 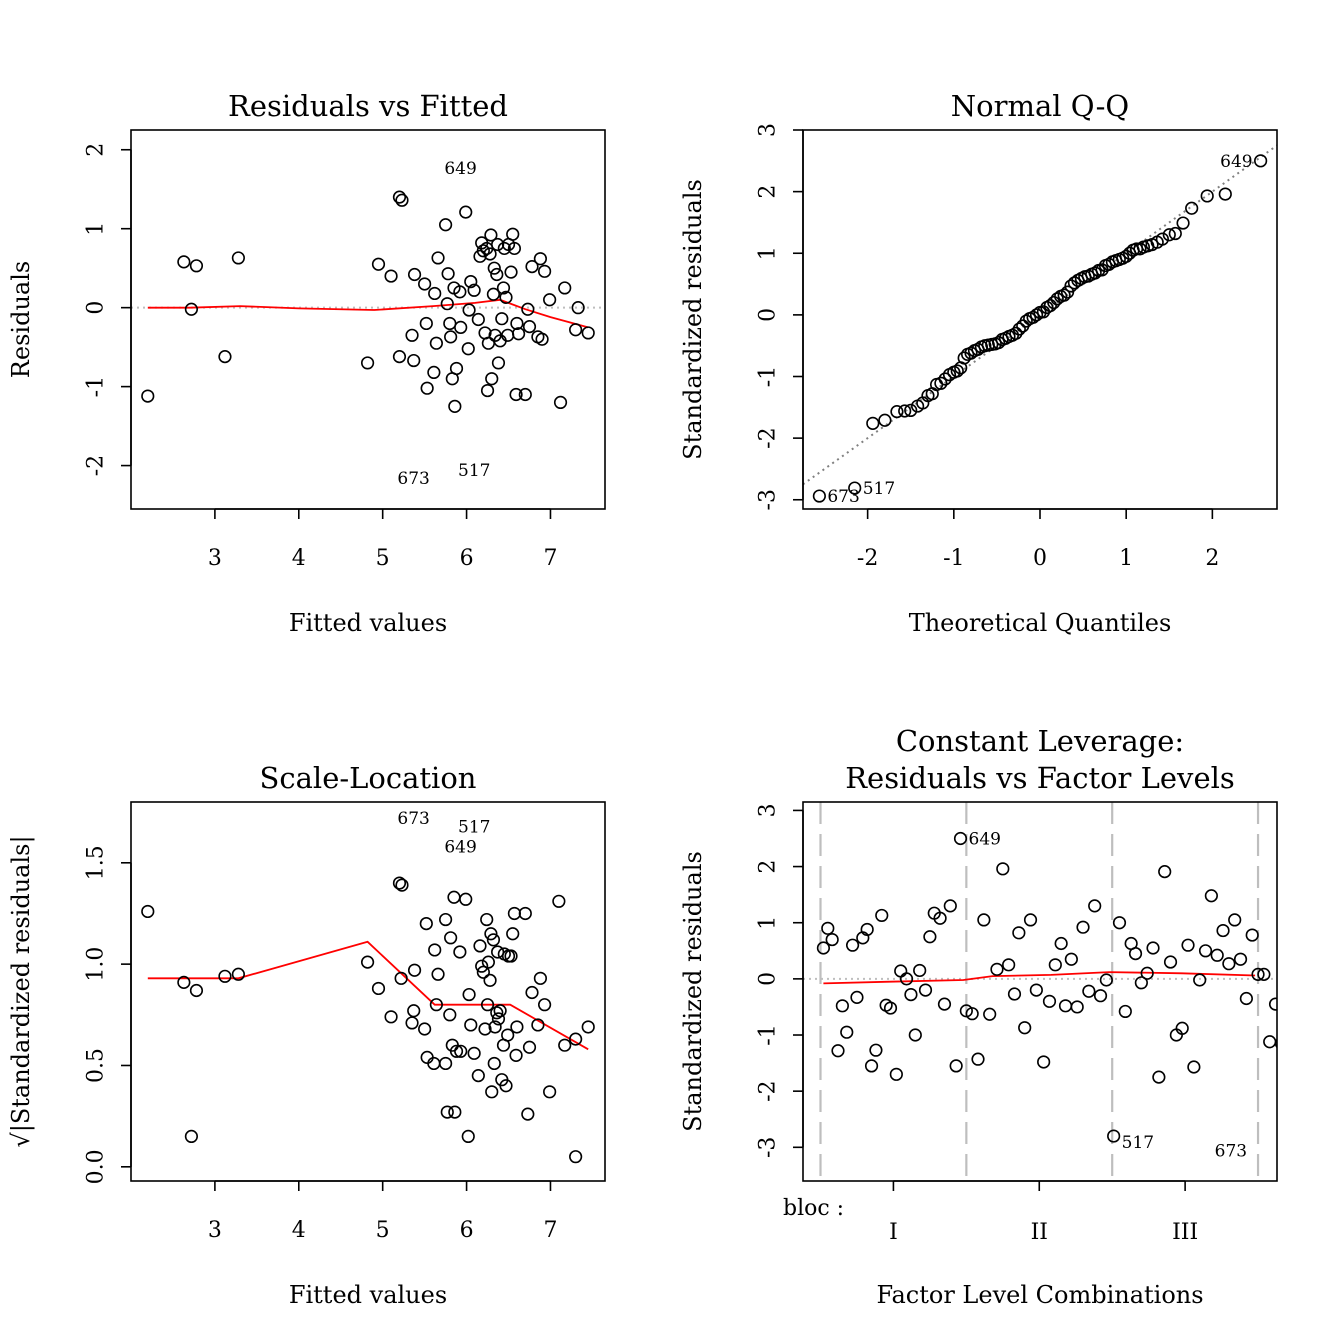 What do you see at coordinates (383, 1230) in the screenshot?
I see `x-tick-label: 5` at bounding box center [383, 1230].